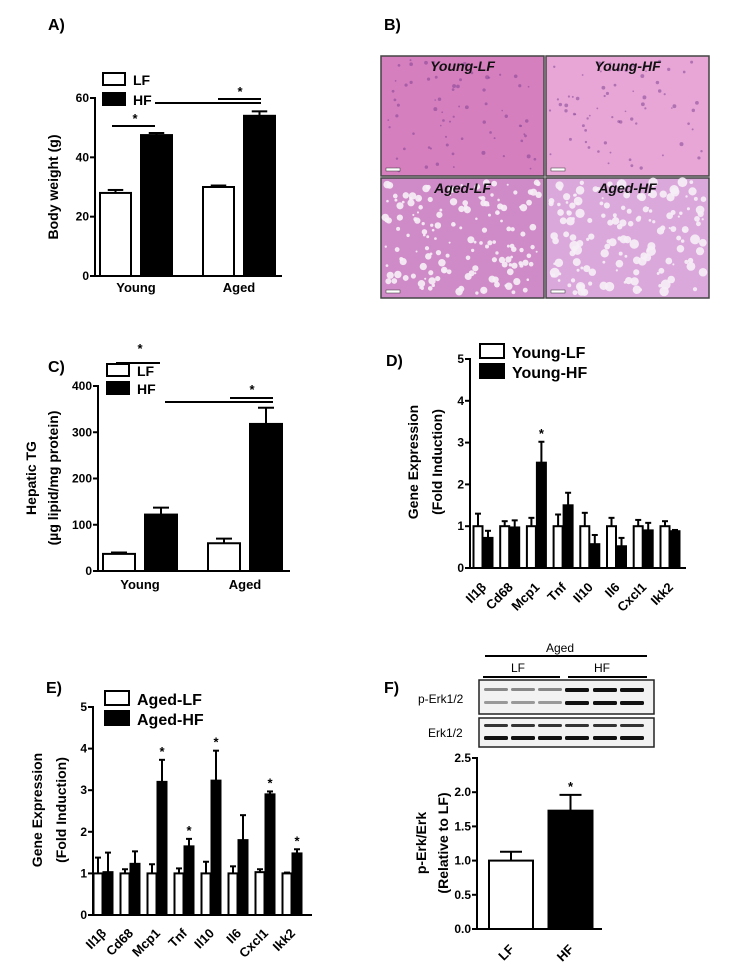 This screenshot has height=971, width=750. What do you see at coordinates (393, 291) in the screenshot?
I see `scale-bar` at bounding box center [393, 291].